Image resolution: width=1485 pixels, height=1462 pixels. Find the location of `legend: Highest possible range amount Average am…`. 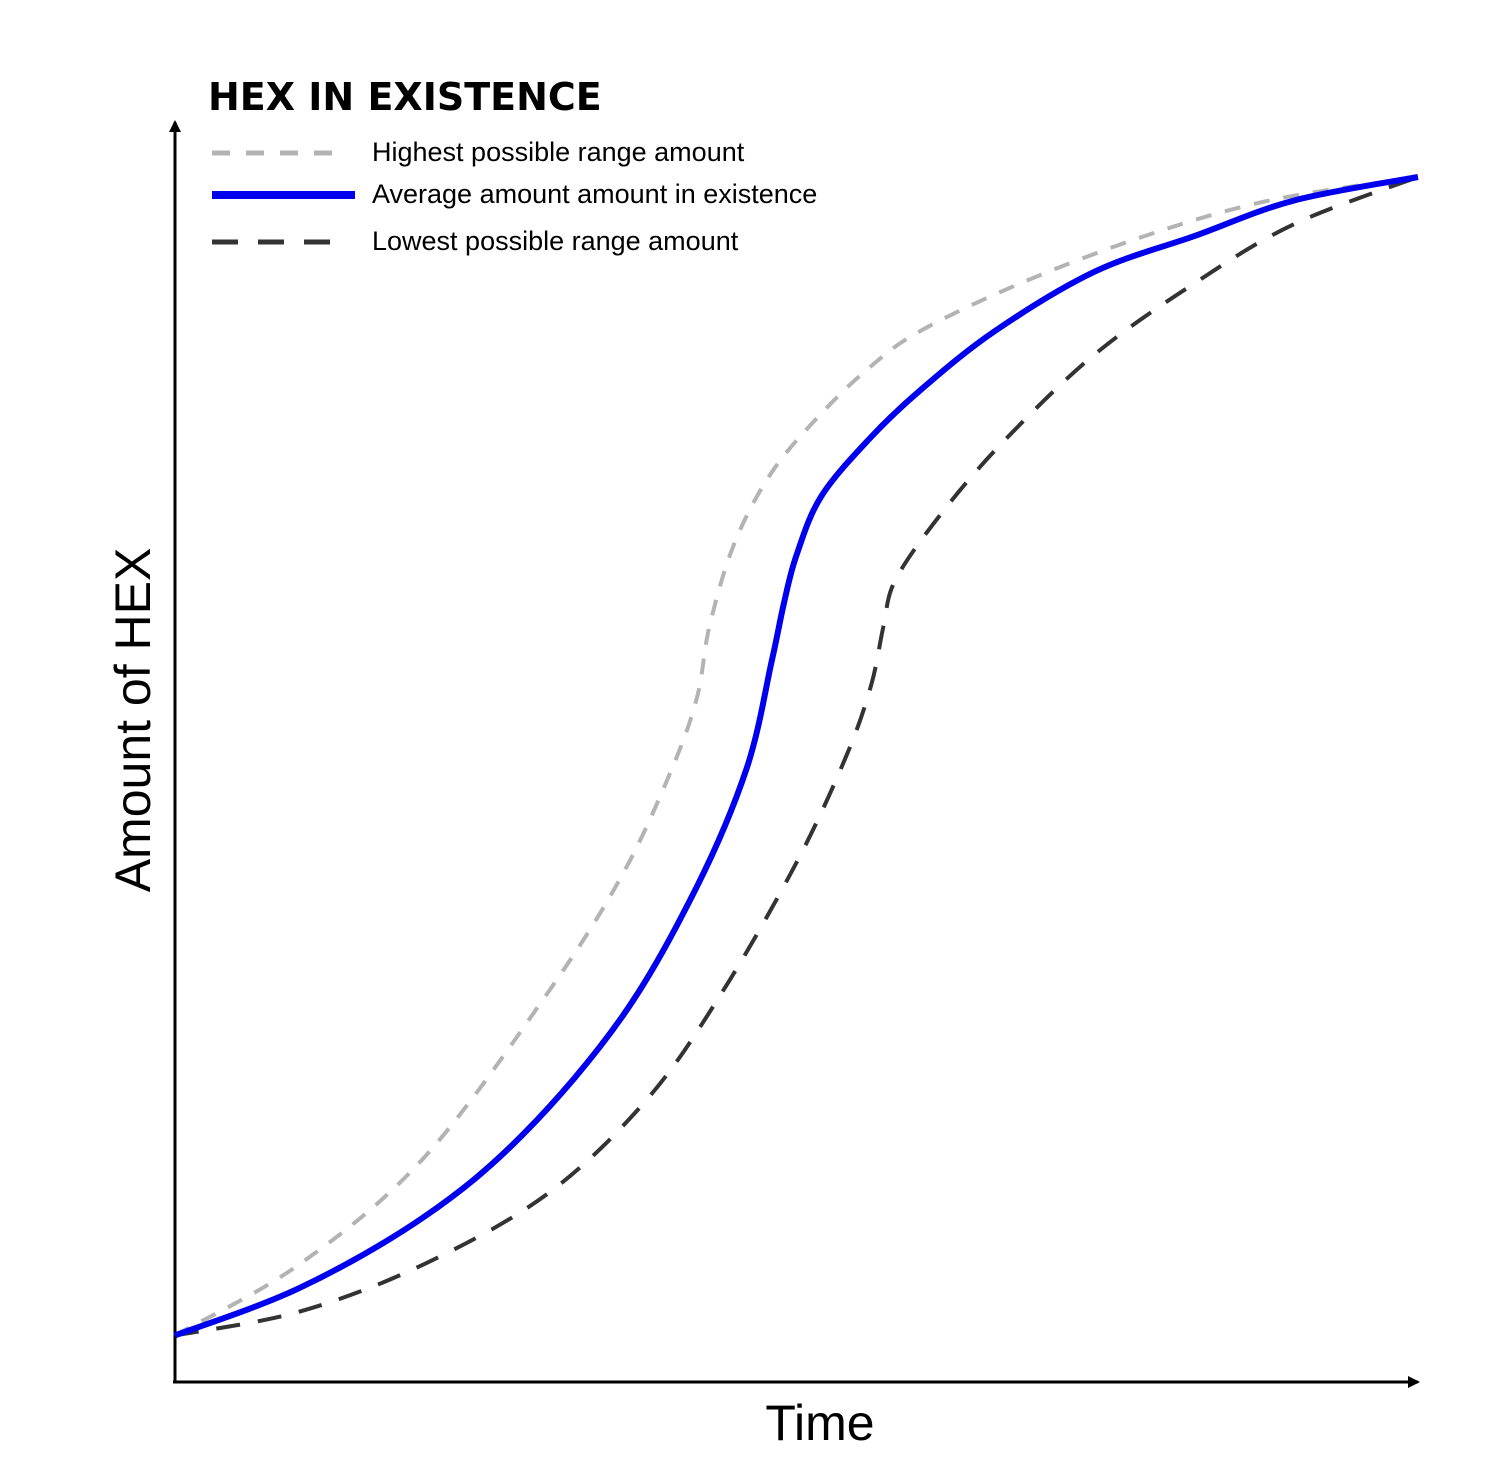

legend: Highest possible range amount Average am… is located at coordinates (514, 196).